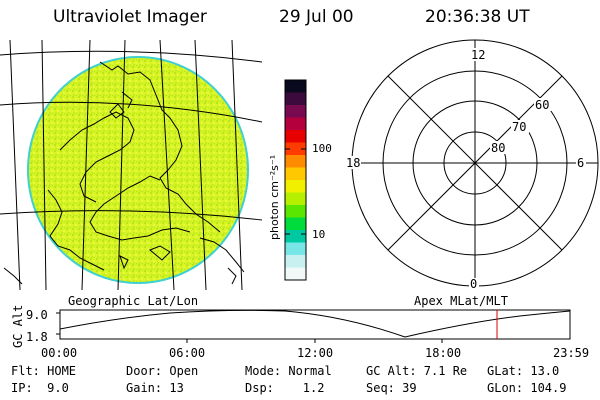 This screenshot has height=400, width=600. What do you see at coordinates (37, 337) in the screenshot?
I see `y-tick-1-8: 1.8` at bounding box center [37, 337].